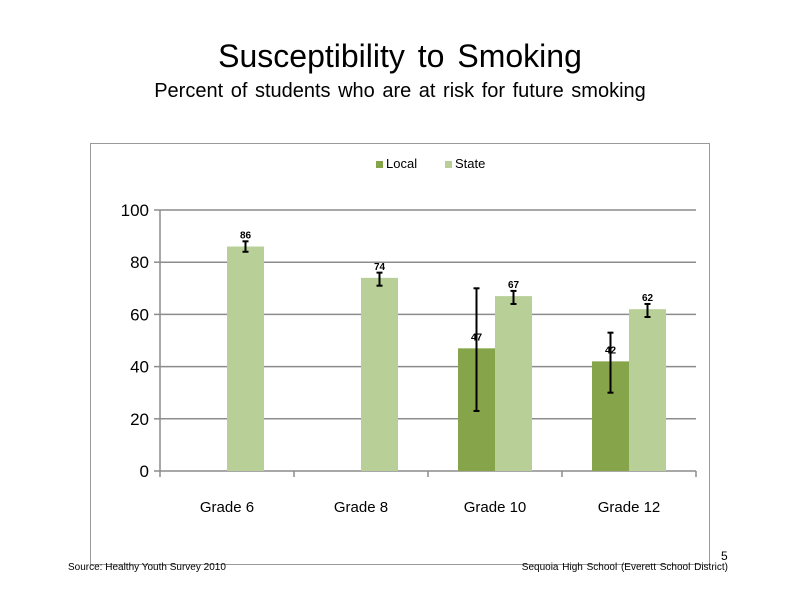 This screenshot has height=600, width=800. I want to click on data-label: 42, so click(611, 350).